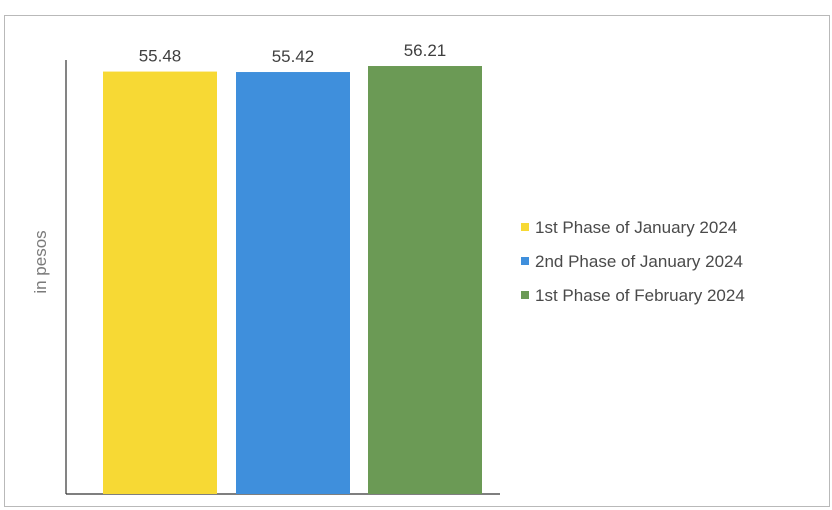 The height and width of the screenshot is (510, 832). I want to click on data-labels-group: 55.48 55.42 56.21, so click(293, 53).